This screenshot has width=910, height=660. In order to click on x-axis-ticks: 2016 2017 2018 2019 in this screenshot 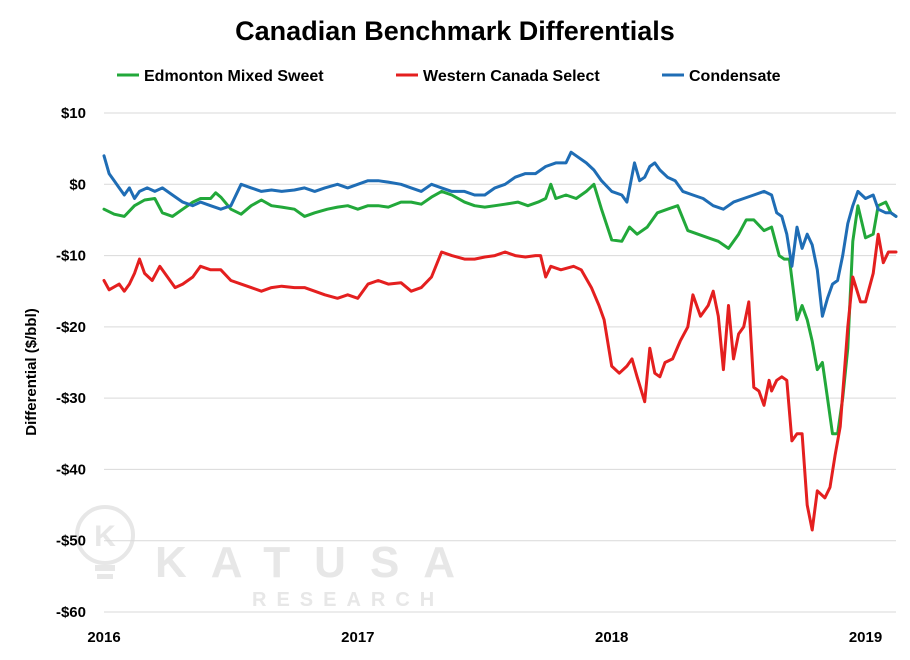, I will do `click(484, 637)`.